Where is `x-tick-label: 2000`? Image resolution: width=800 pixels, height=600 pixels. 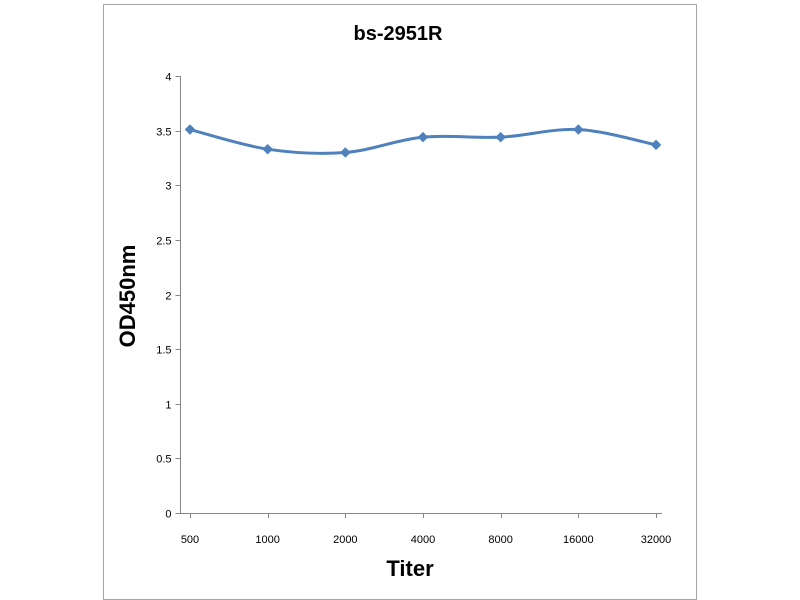 x-tick-label: 2000 is located at coordinates (345, 540).